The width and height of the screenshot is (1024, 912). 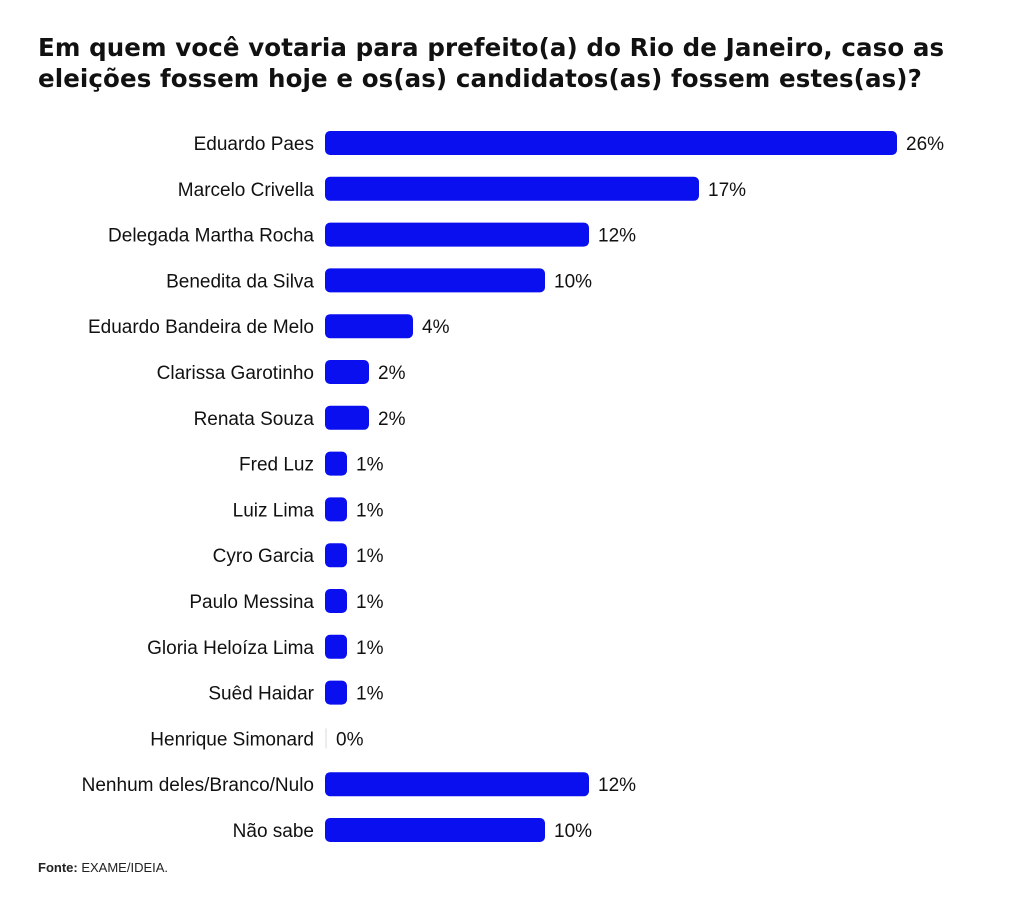 I want to click on category-label: Marcelo Crivella, so click(x=246, y=190).